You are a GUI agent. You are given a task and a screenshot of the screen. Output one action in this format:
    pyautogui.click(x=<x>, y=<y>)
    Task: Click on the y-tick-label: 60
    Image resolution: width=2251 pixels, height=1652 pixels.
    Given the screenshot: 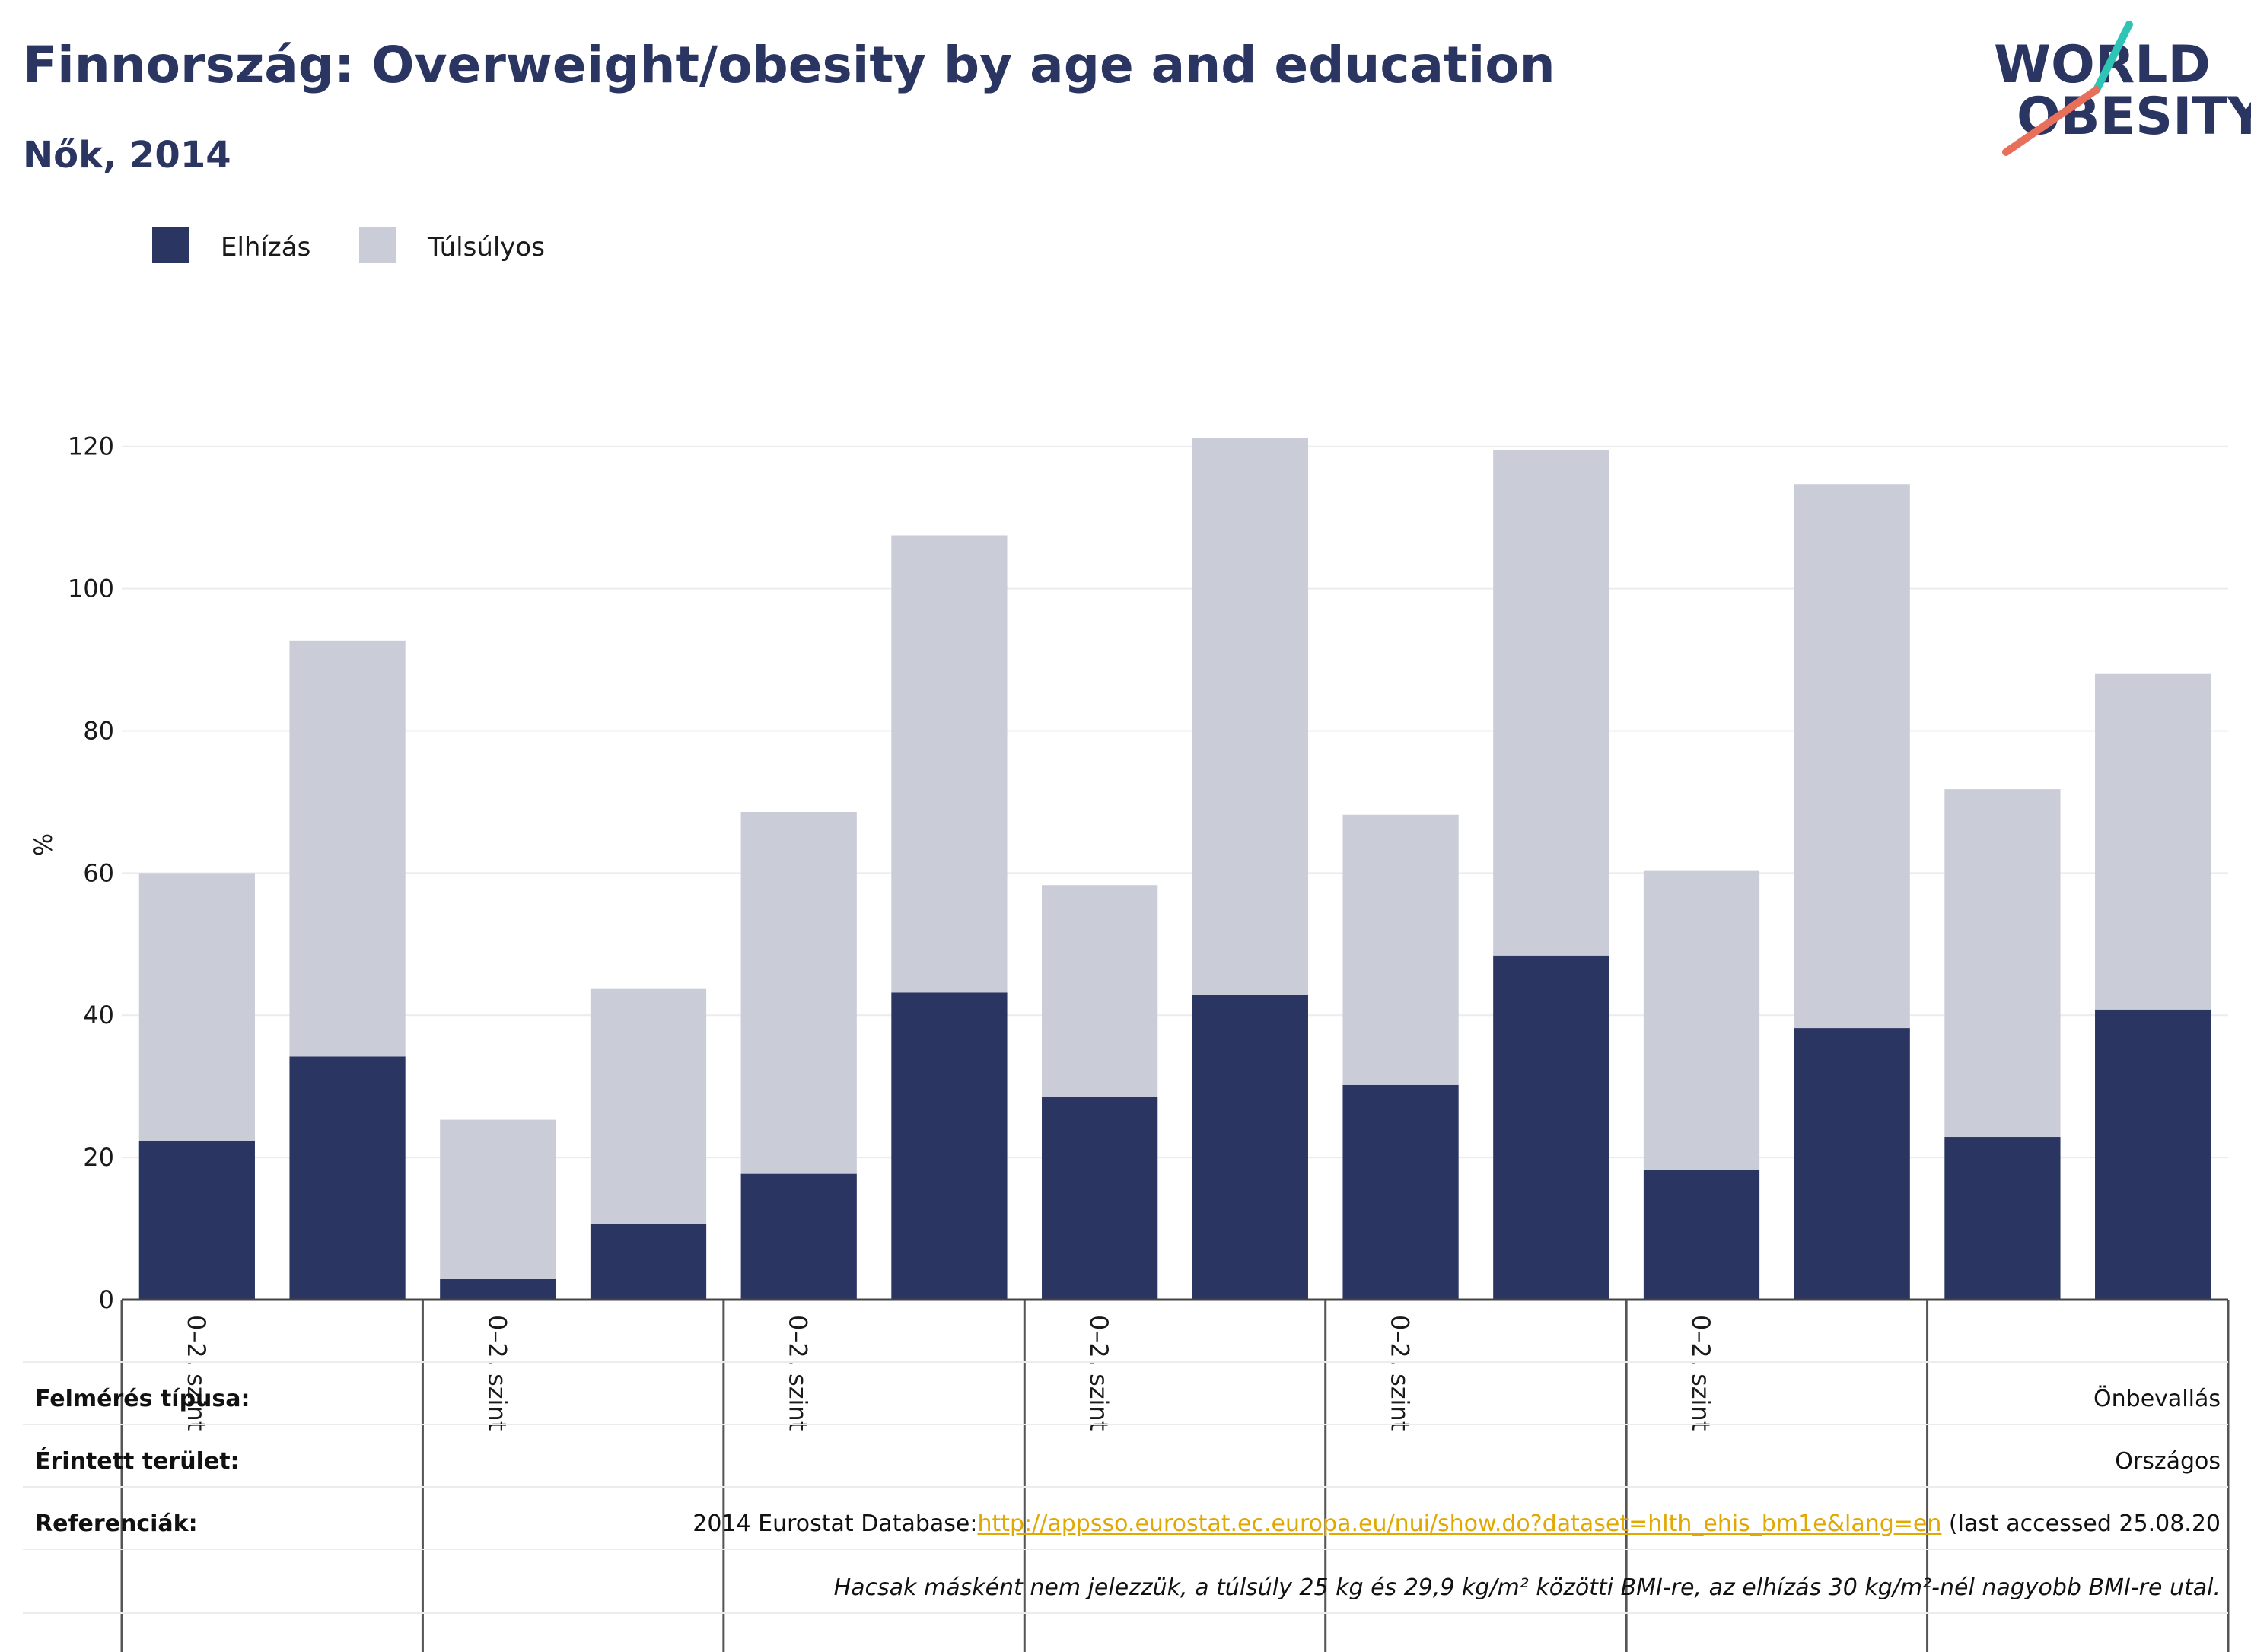 What is the action you would take?
    pyautogui.click(x=98, y=872)
    